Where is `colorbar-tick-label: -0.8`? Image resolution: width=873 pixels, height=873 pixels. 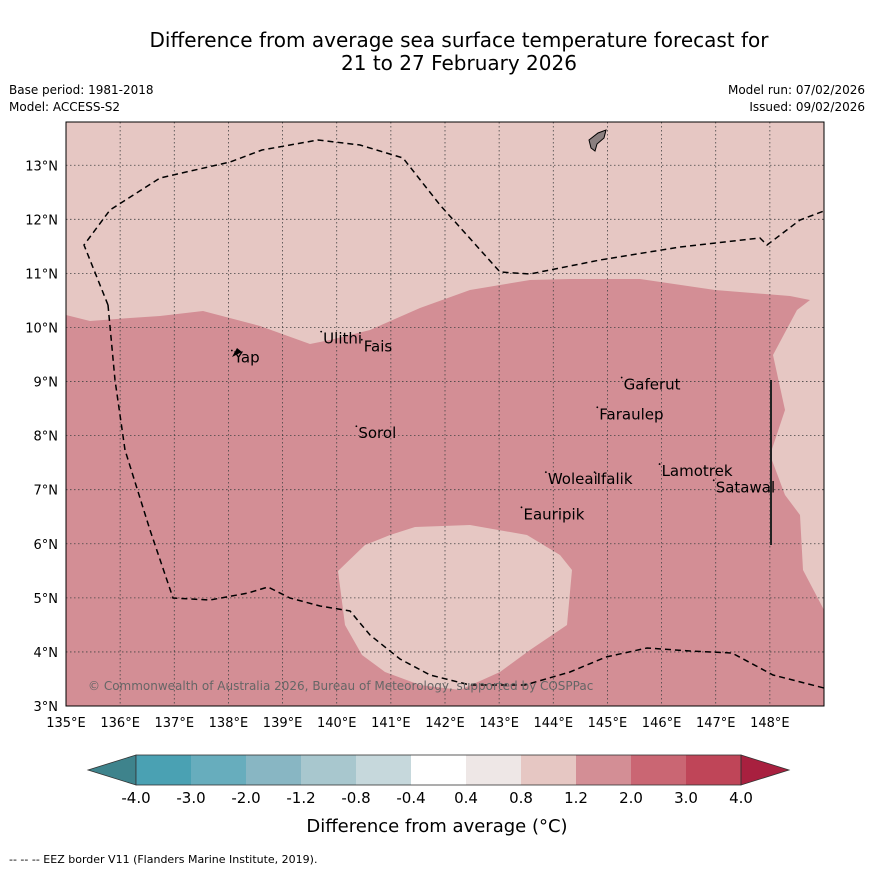
colorbar-tick-label: -0.8 is located at coordinates (355, 798).